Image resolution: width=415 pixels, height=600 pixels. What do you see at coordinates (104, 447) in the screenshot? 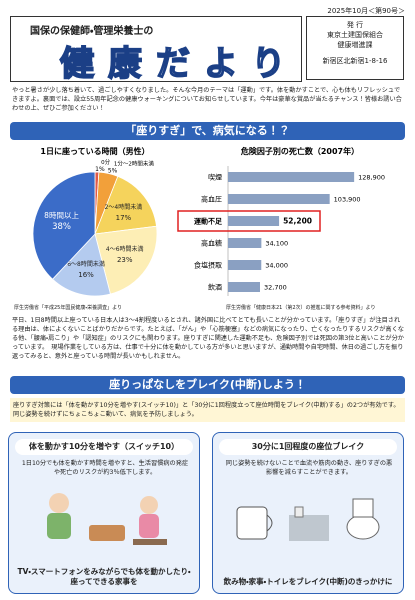
I see `tip-title: 体を動かす10分を増やす（スイッチ10）` at bounding box center [104, 447].